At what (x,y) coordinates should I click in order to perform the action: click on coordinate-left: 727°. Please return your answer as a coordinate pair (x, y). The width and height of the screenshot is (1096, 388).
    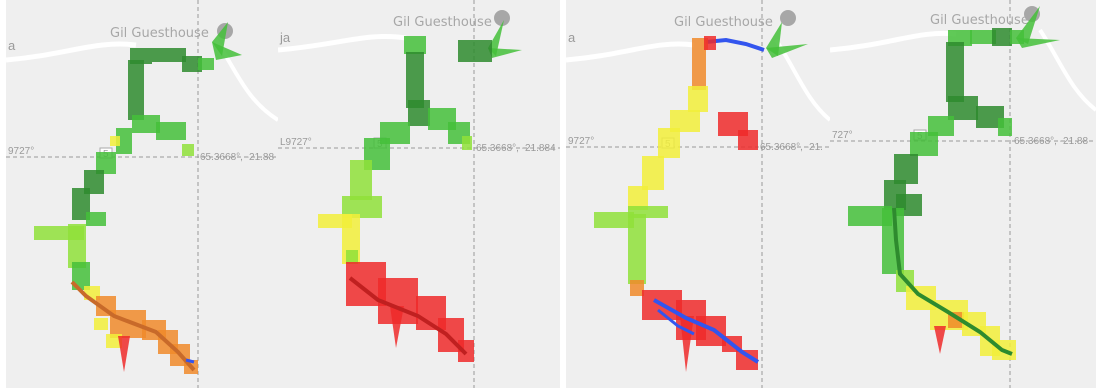
    Looking at the image, I should click on (842, 135).